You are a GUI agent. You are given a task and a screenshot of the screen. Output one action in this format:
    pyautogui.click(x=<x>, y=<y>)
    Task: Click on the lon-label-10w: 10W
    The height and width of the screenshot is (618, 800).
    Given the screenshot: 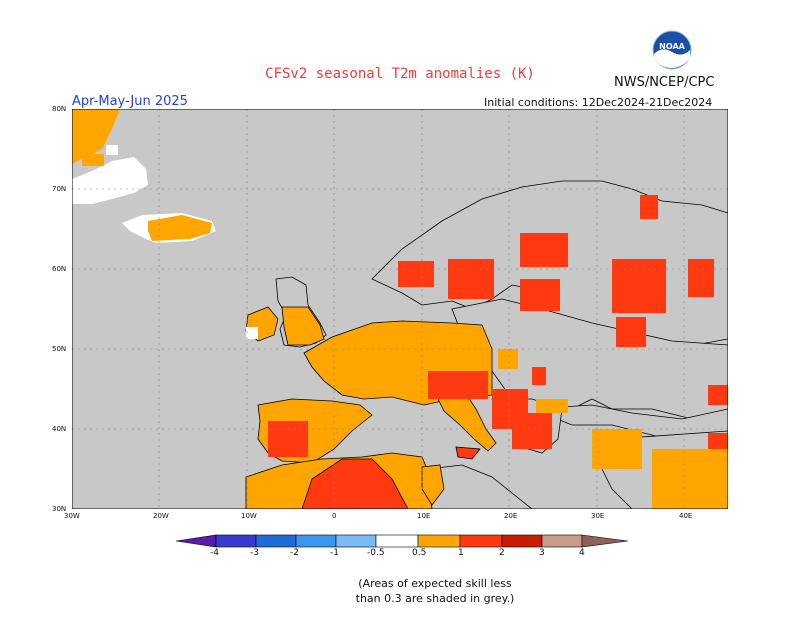 What is the action you would take?
    pyautogui.click(x=249, y=516)
    